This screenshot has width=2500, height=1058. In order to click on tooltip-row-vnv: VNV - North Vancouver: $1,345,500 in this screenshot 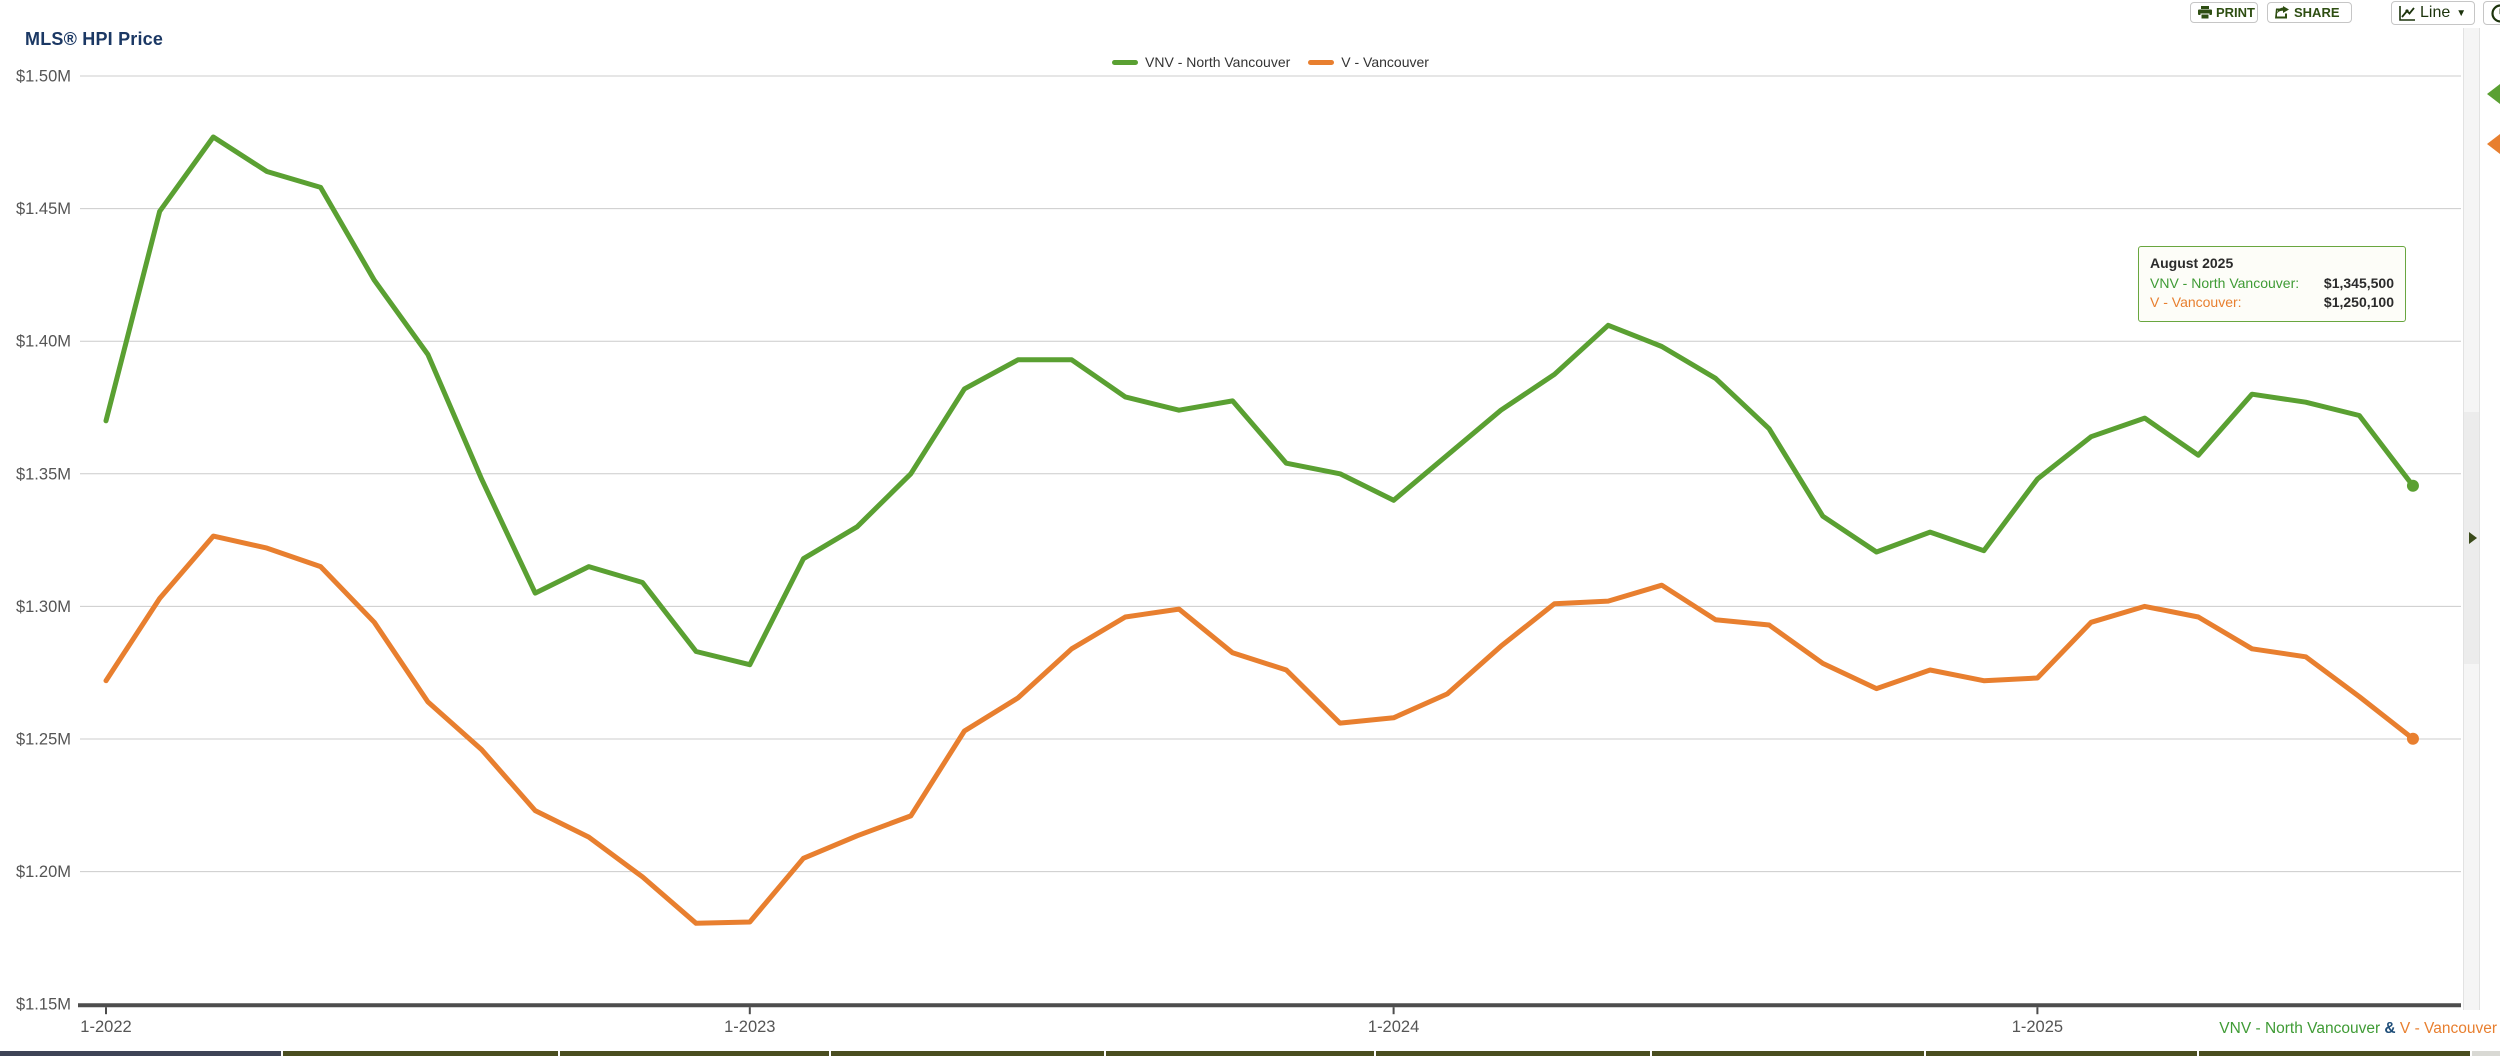, I will do `click(2272, 283)`.